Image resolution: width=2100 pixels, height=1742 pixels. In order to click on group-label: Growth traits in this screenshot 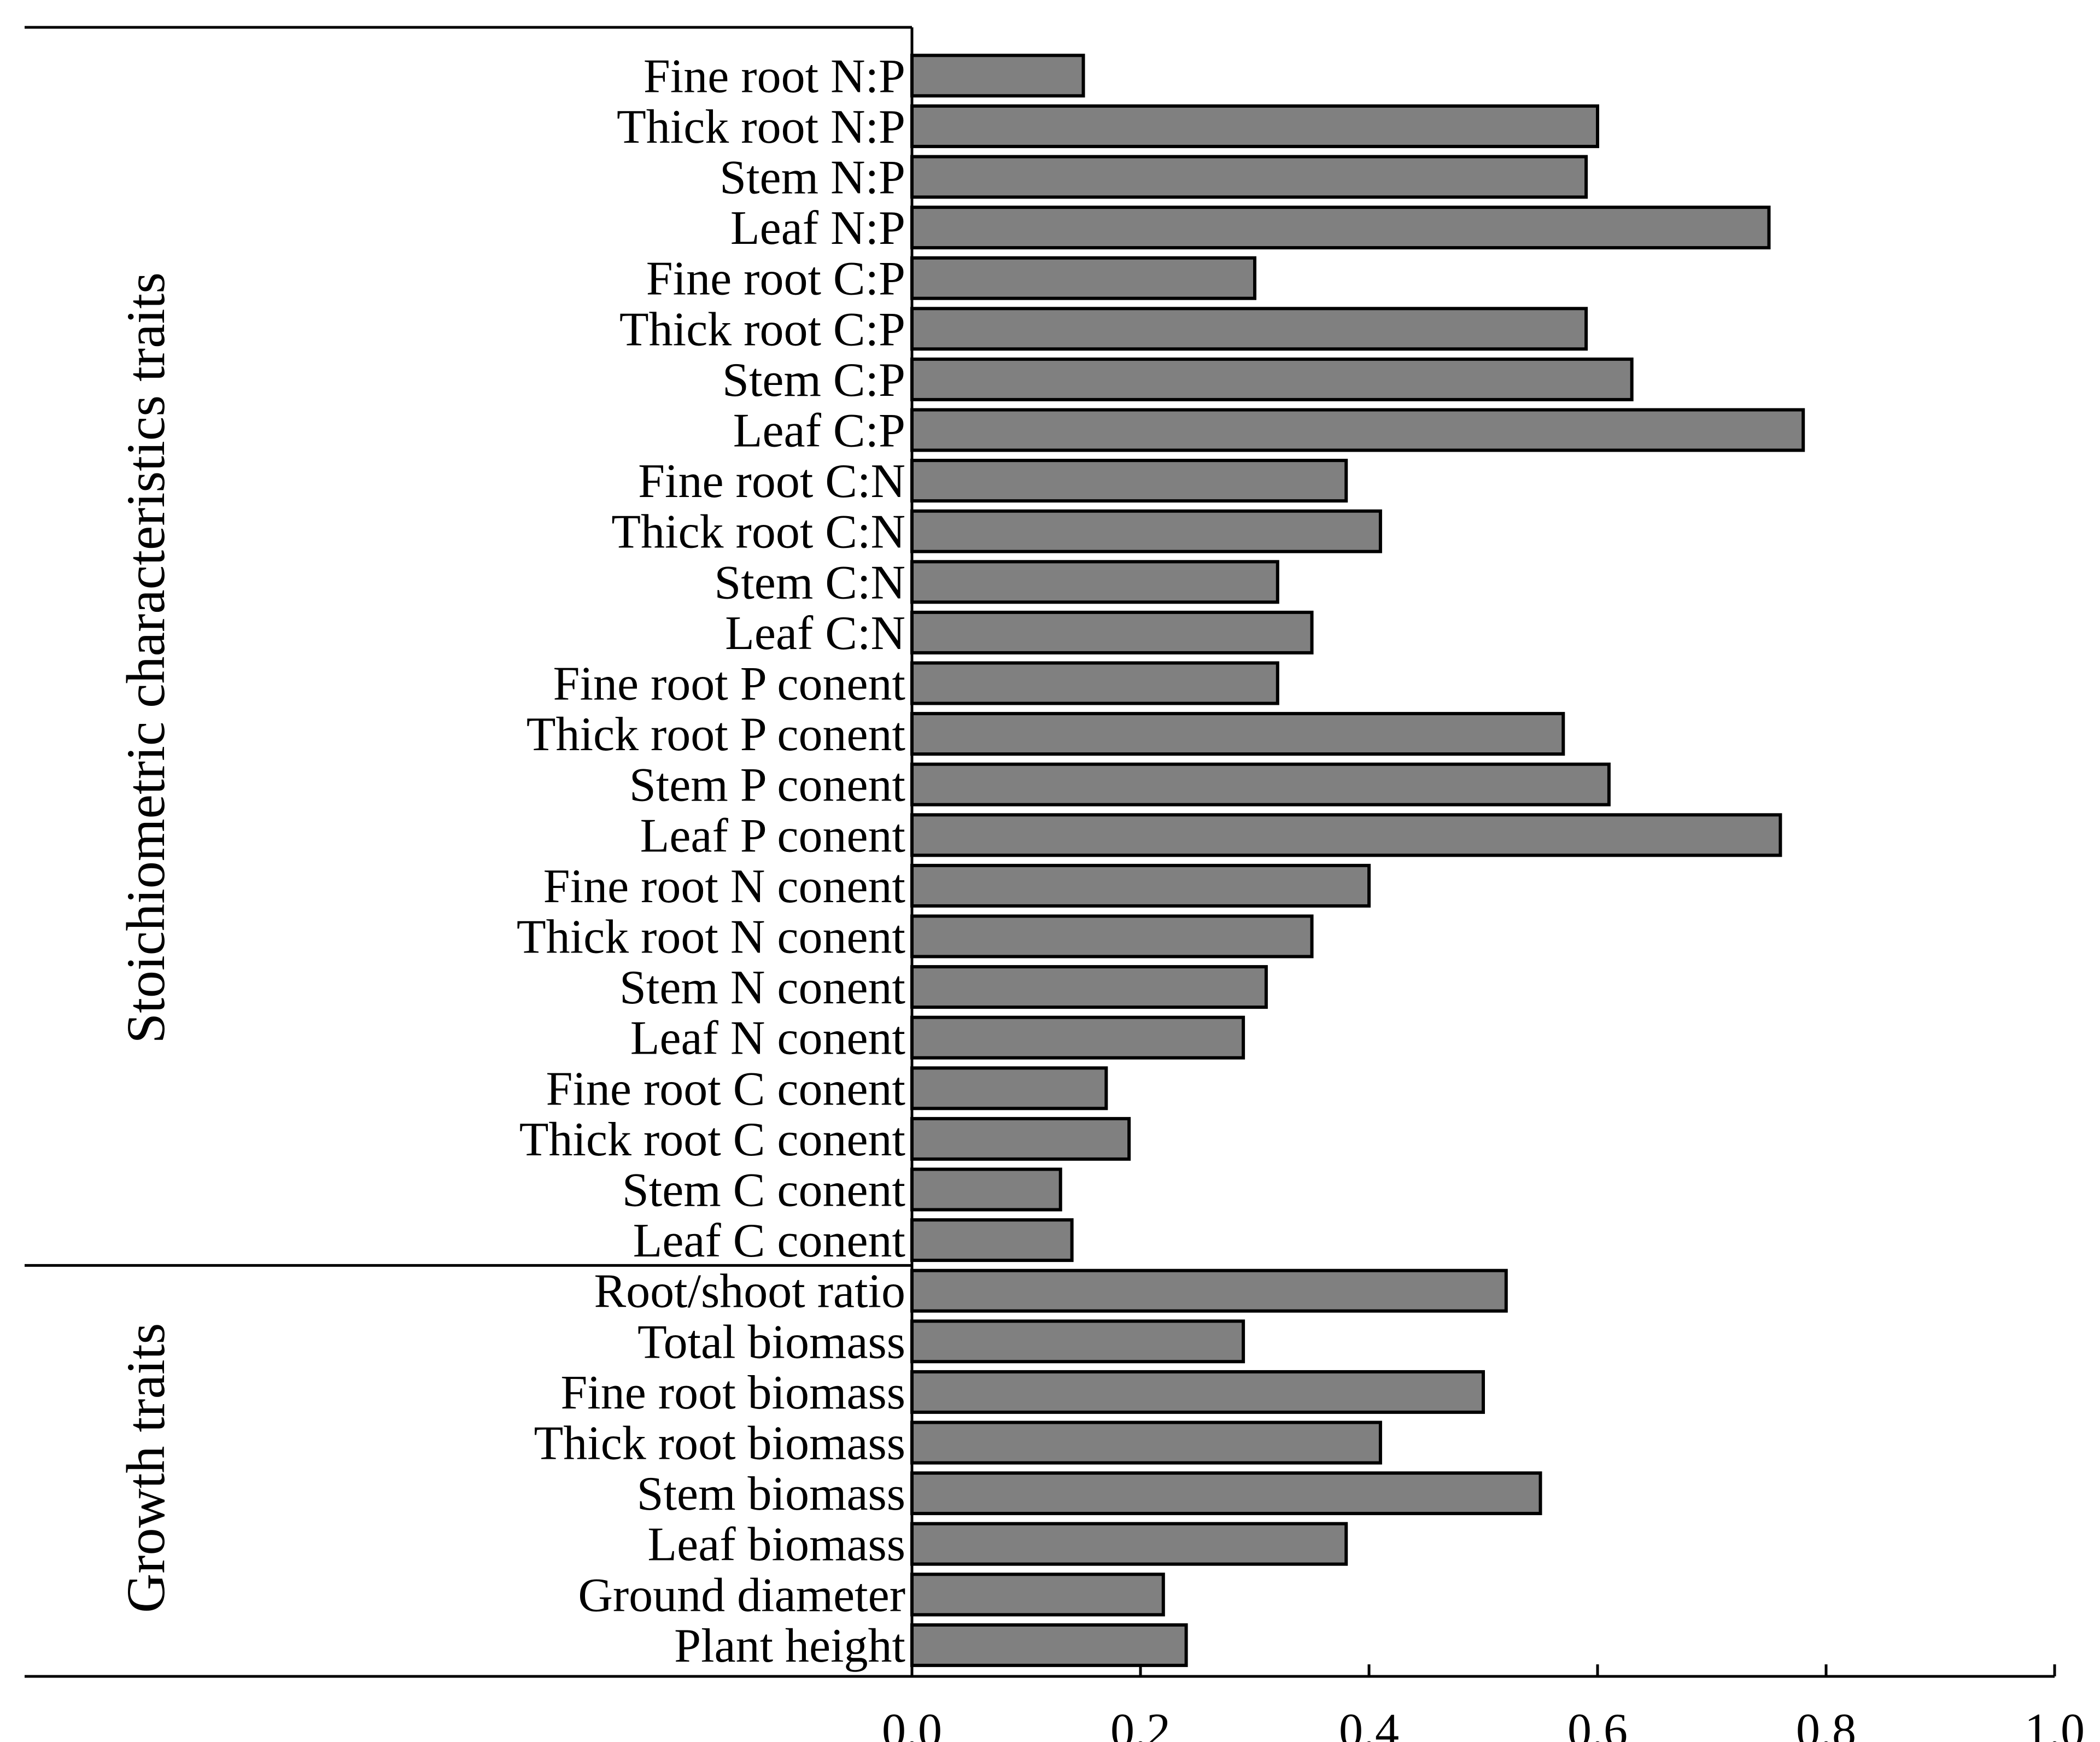, I will do `click(145, 1468)`.